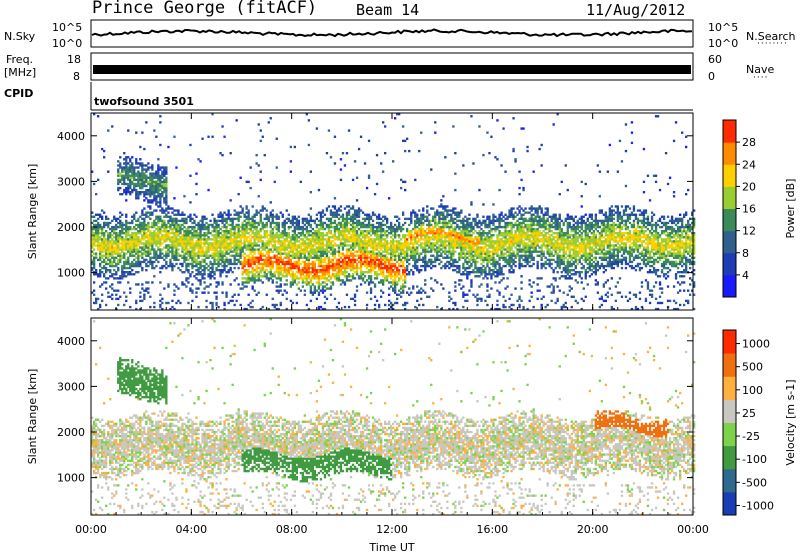  What do you see at coordinates (392, 33) in the screenshot?
I see `nsky-trace` at bounding box center [392, 33].